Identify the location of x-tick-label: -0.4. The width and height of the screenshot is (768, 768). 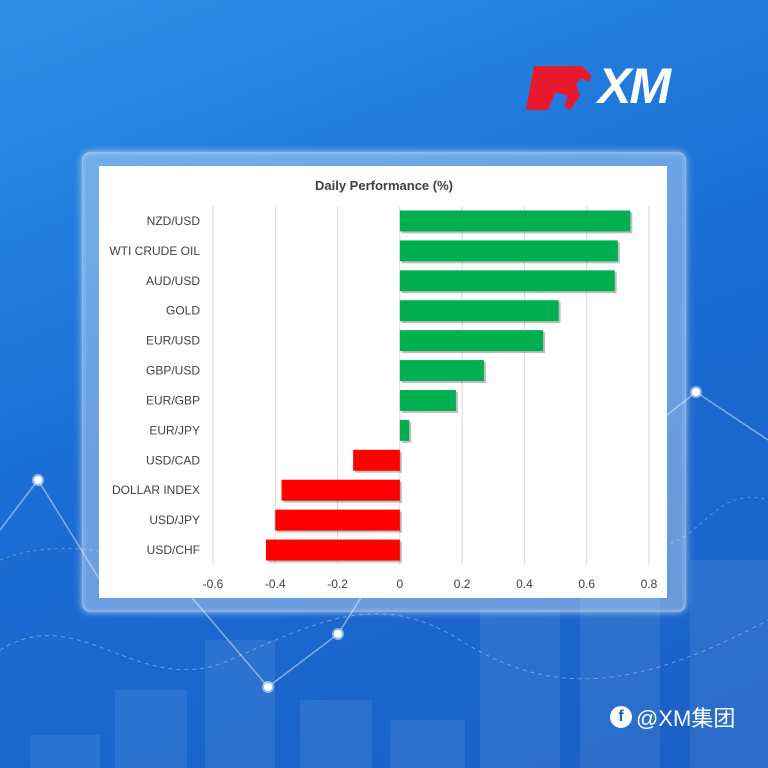
(275, 584).